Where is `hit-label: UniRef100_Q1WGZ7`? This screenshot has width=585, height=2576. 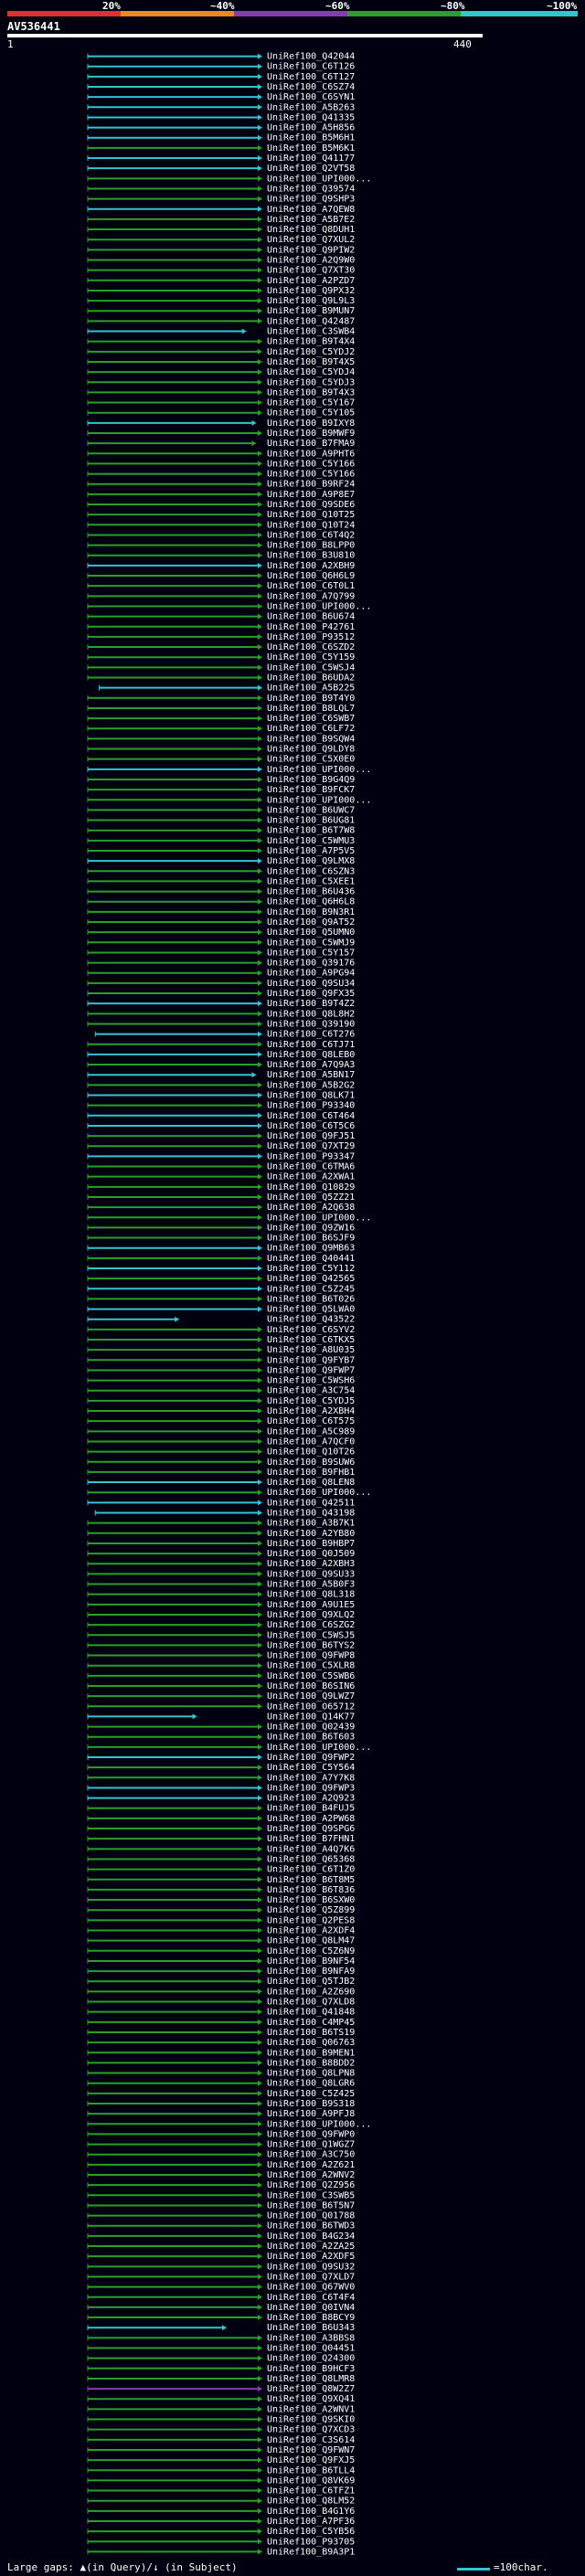 hit-label: UniRef100_Q1WGZ7 is located at coordinates (311, 2145).